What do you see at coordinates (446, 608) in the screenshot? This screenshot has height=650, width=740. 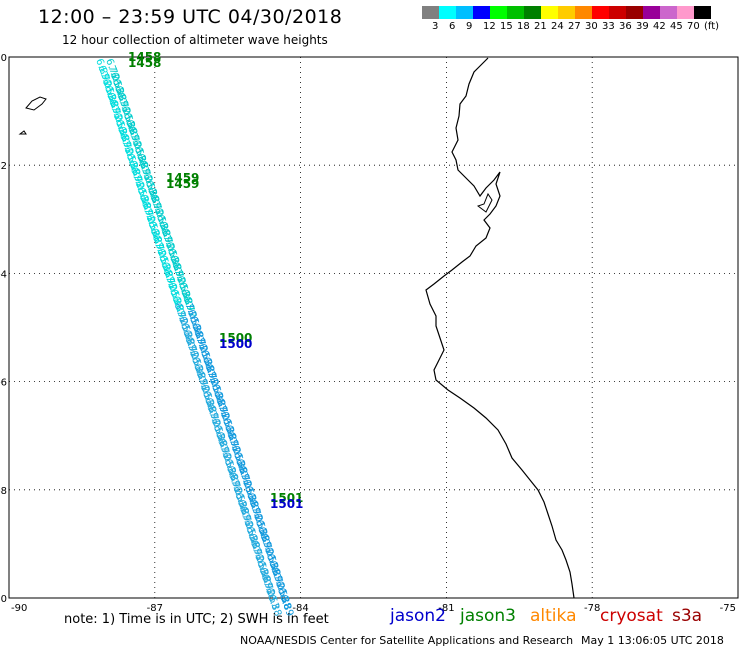 I see `lon-tick-label: -81` at bounding box center [446, 608].